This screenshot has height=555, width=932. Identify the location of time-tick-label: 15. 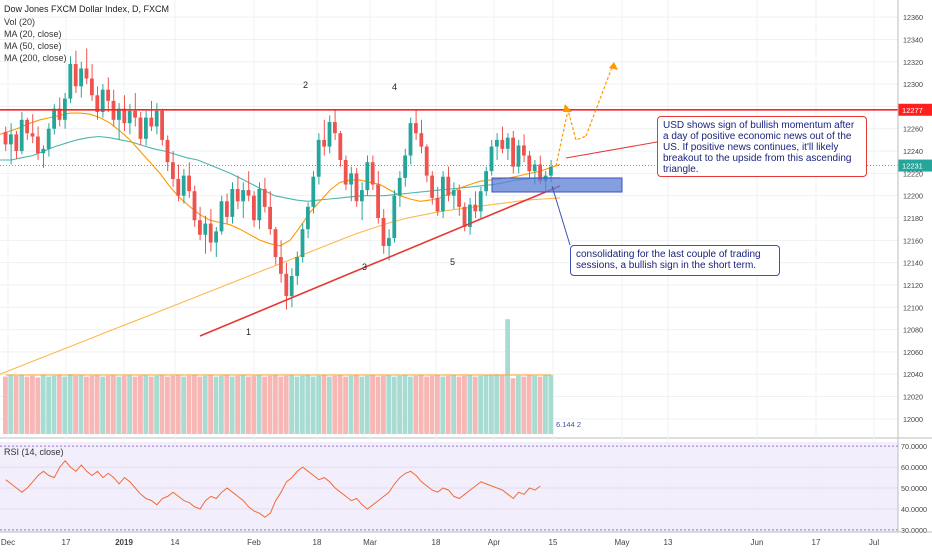
(553, 542).